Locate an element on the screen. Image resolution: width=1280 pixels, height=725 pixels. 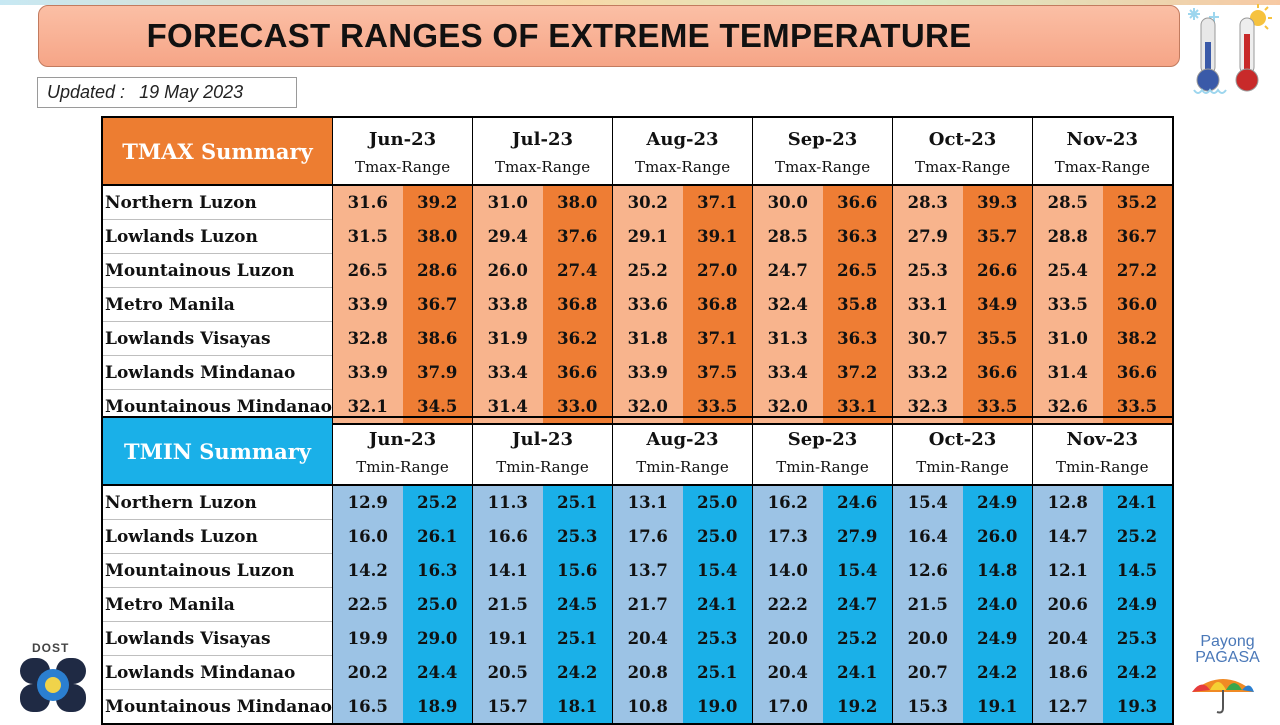
range-high-value: 19.2 is located at coordinates (857, 707).